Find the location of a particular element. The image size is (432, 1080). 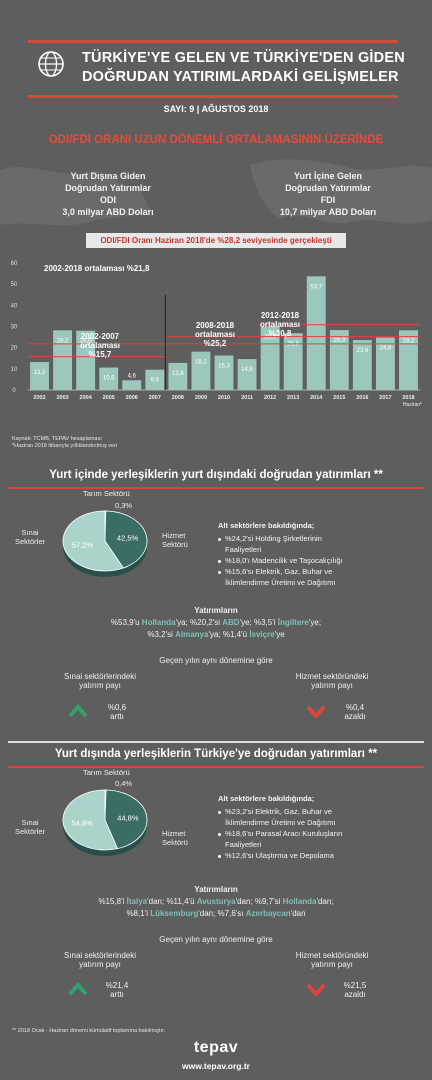

pie2-service-label: Hizmet Sektörü is located at coordinates (175, 838).